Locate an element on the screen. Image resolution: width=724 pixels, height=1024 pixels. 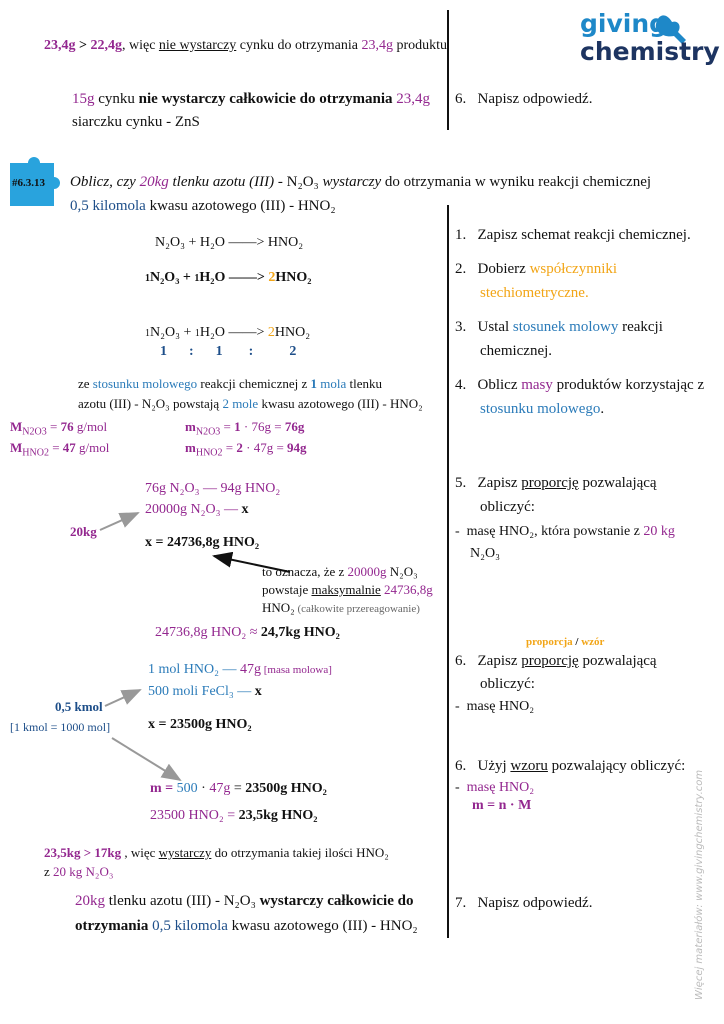
text-line: 6. Napisz odpowiedź. is located at coordinates (523, 99).